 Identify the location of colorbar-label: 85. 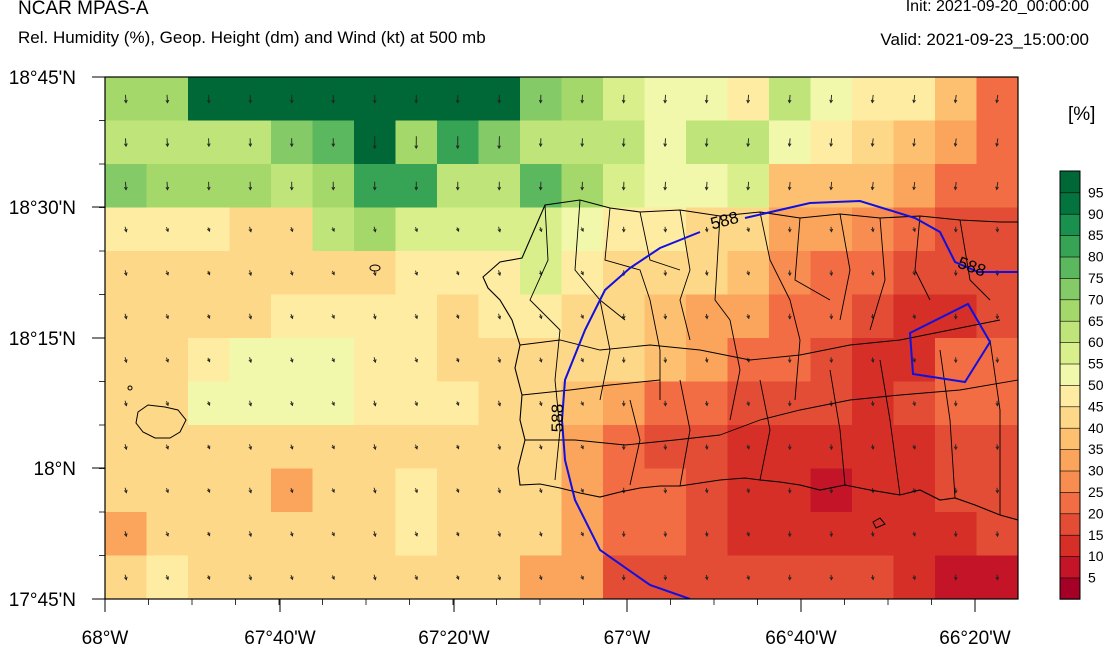
(1096, 235).